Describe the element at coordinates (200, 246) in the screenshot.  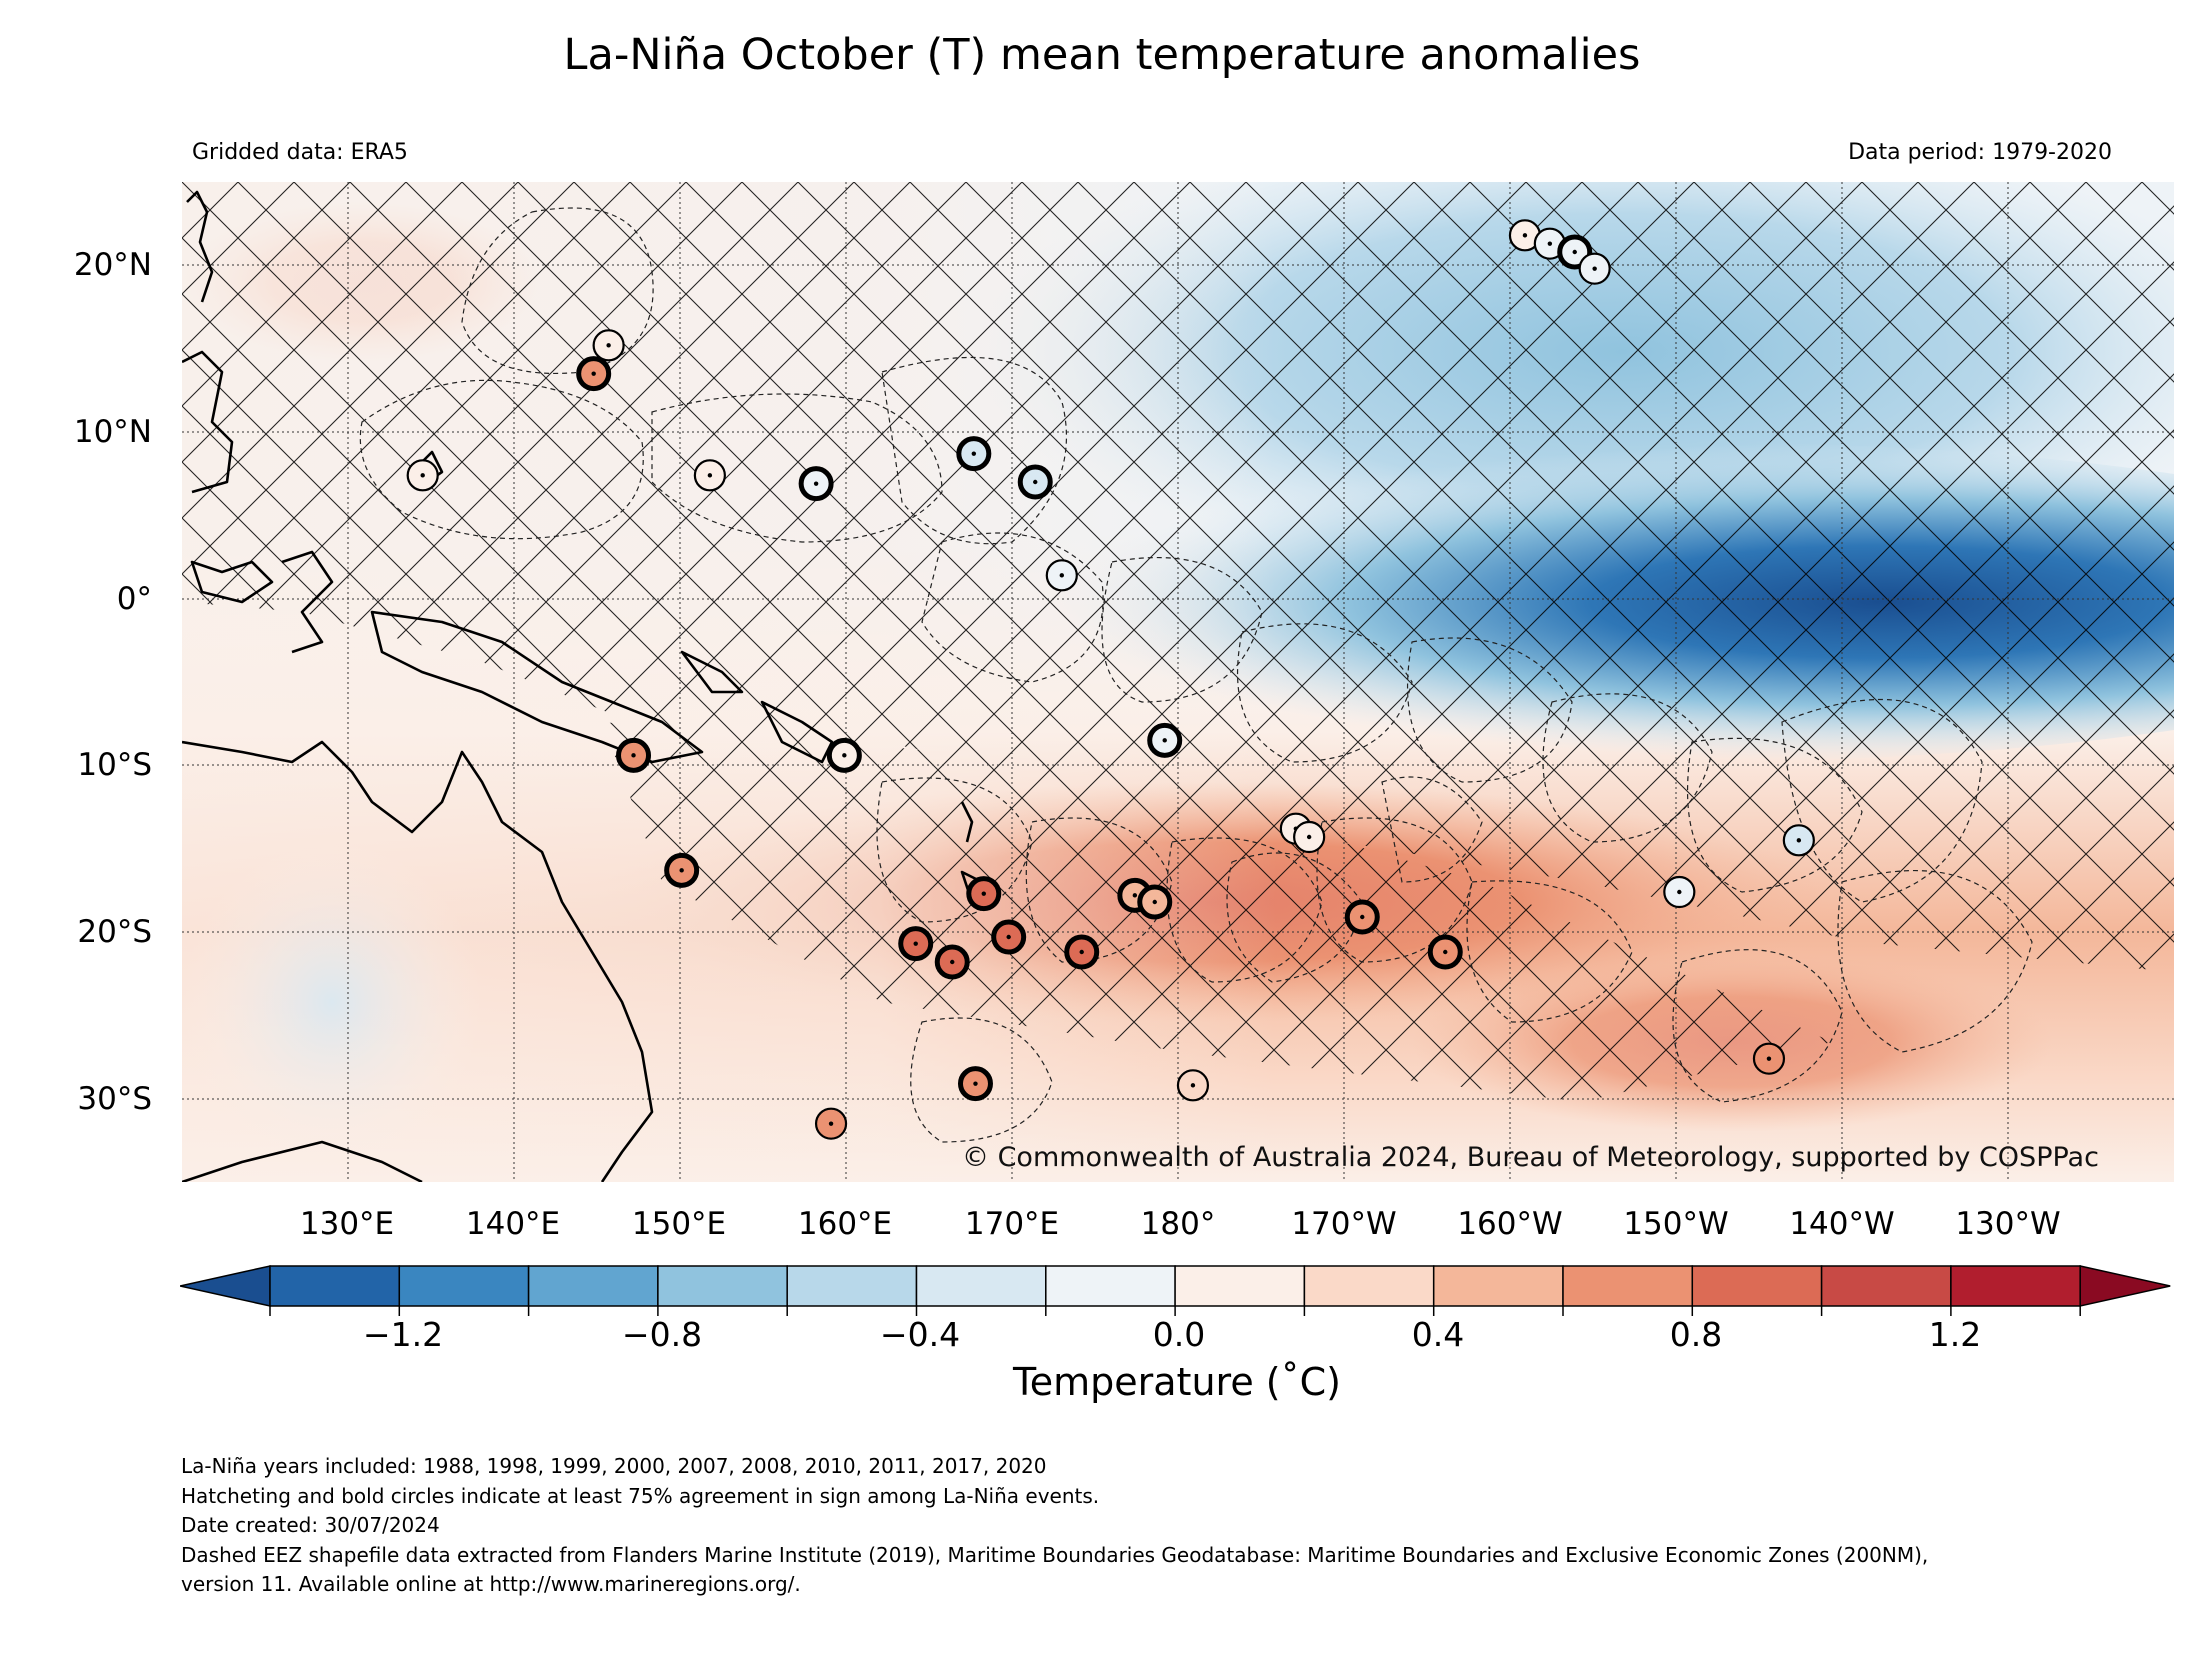
I see `taiwan-coast` at that location.